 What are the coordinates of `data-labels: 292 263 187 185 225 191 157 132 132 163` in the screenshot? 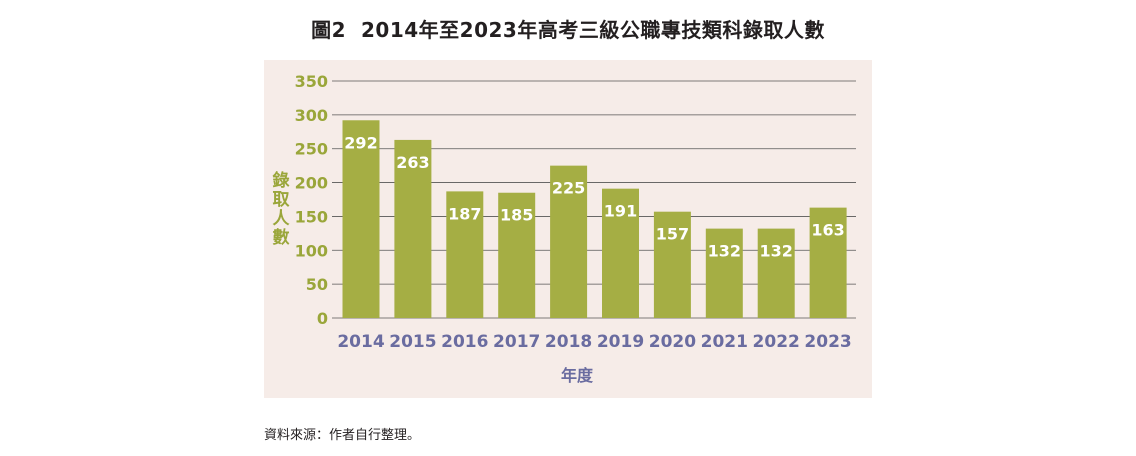 It's located at (594, 196).